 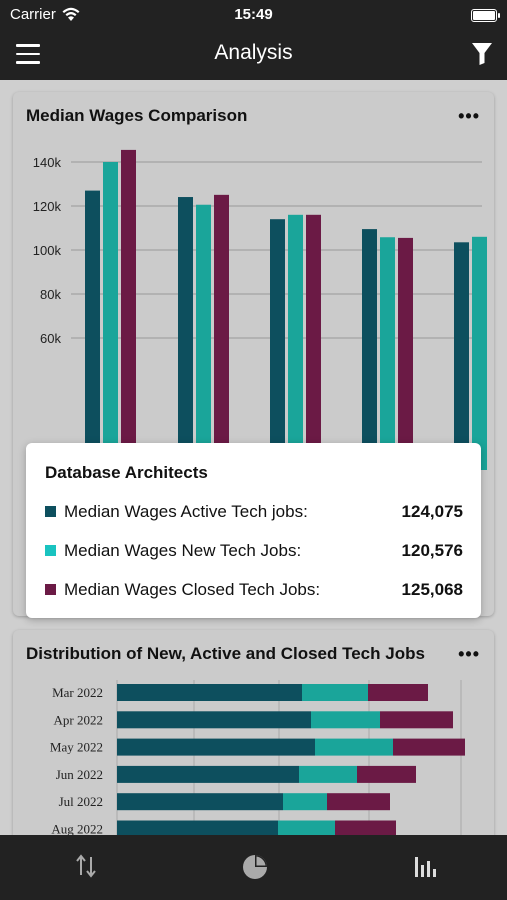 What do you see at coordinates (432, 550) in the screenshot?
I see `tooltip-value: 120,576` at bounding box center [432, 550].